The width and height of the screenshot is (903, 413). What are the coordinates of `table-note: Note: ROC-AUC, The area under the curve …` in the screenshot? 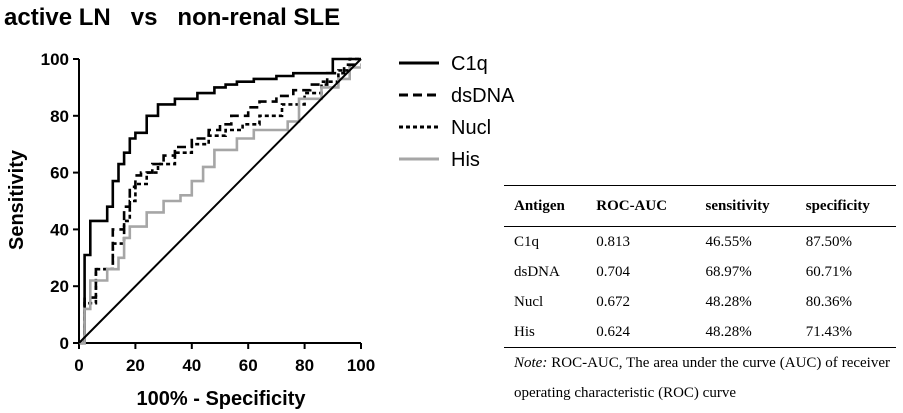 It's located at (700, 378).